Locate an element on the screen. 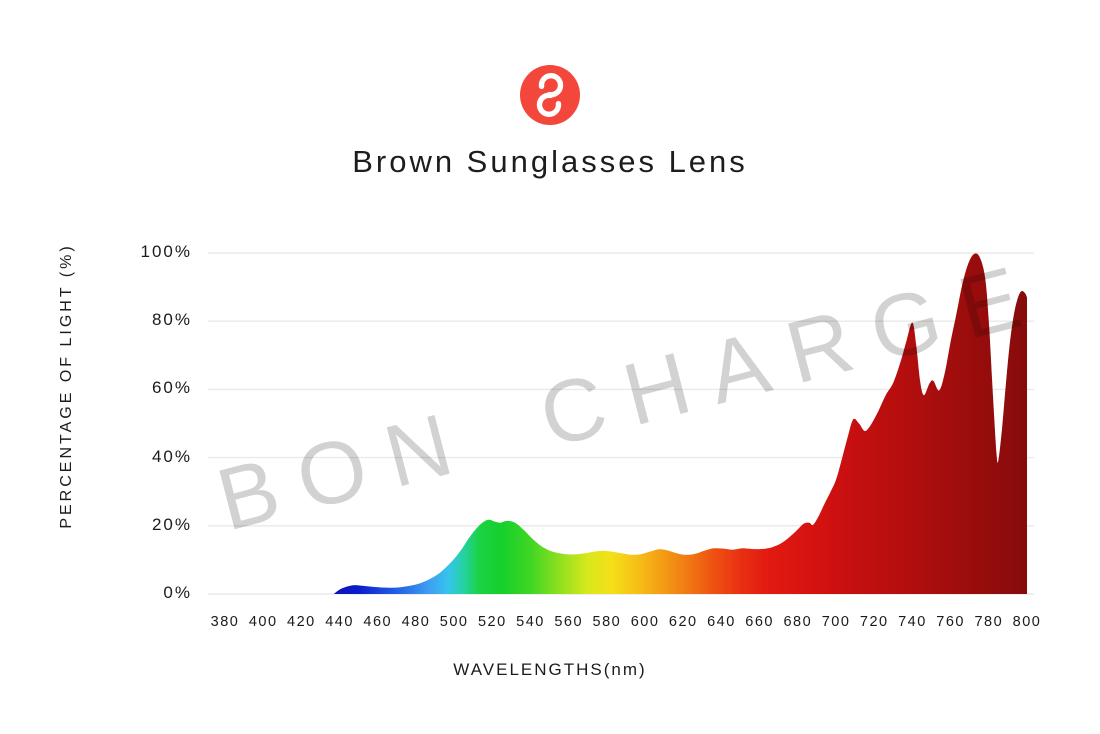  y-tick-label: 40% is located at coordinates (171, 456).